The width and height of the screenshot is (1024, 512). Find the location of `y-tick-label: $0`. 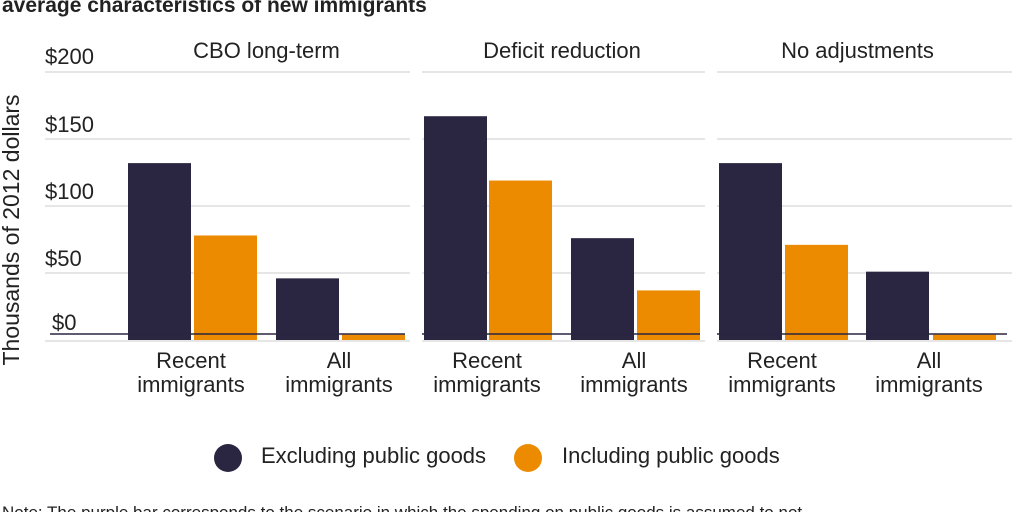

y-tick-label: $0 is located at coordinates (64, 322).